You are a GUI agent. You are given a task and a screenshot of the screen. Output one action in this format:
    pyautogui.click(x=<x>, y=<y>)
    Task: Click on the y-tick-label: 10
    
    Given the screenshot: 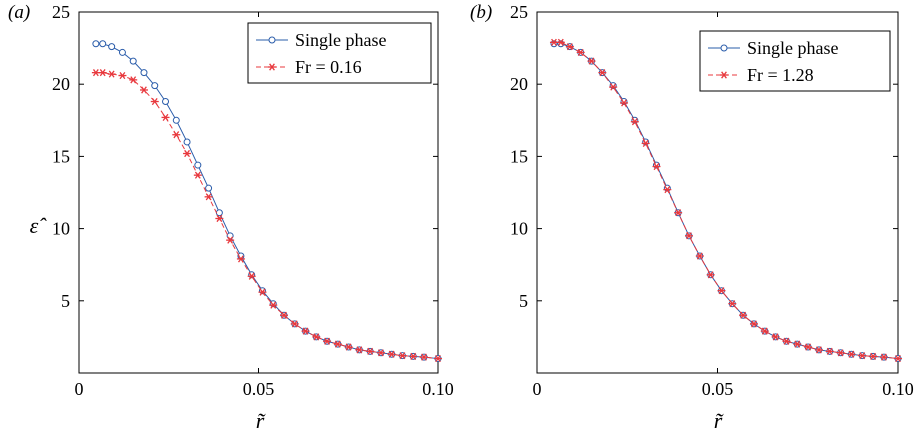 What is the action you would take?
    pyautogui.click(x=61, y=229)
    